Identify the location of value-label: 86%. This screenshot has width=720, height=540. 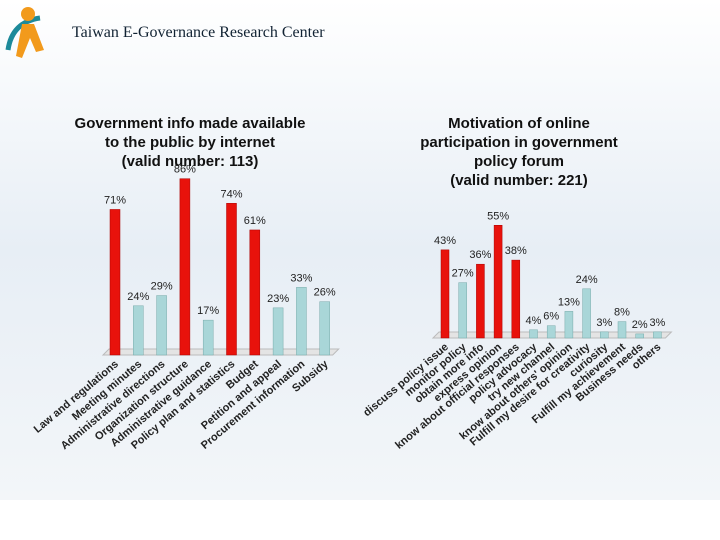
(185, 170).